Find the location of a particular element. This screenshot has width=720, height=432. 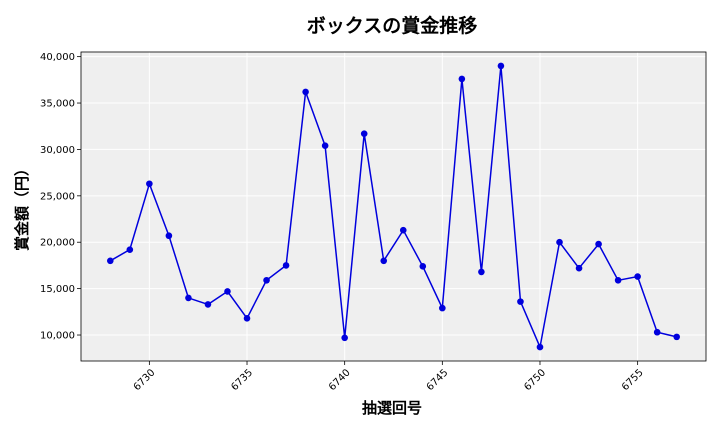

y-tick-label: 25,000 is located at coordinates (57, 196).